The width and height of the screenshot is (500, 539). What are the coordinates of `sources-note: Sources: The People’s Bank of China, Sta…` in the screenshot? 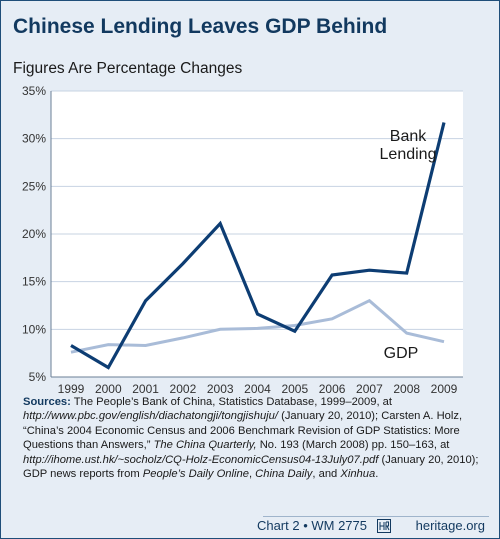 It's located at (254, 438).